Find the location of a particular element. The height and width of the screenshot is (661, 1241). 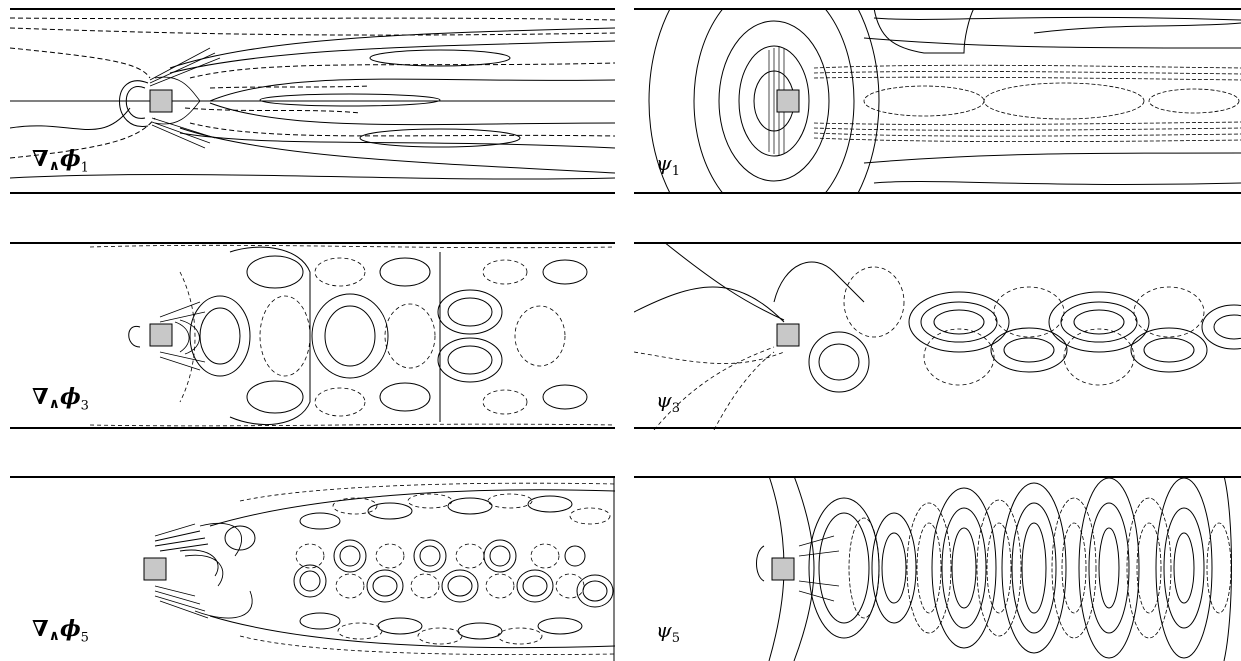

panel-label-curl-phi1: ∇∧ϕ1 is located at coordinates (60, 160).